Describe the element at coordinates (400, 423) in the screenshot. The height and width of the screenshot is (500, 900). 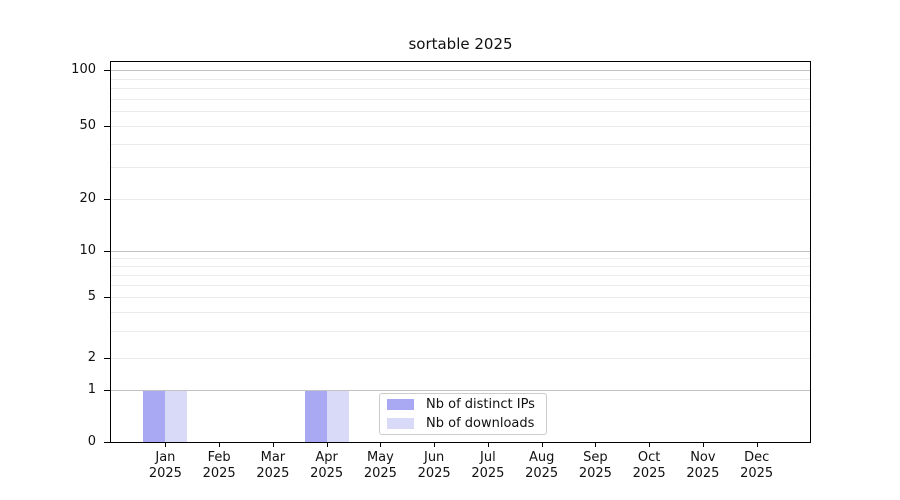
I see `legend-swatch-downloads` at that location.